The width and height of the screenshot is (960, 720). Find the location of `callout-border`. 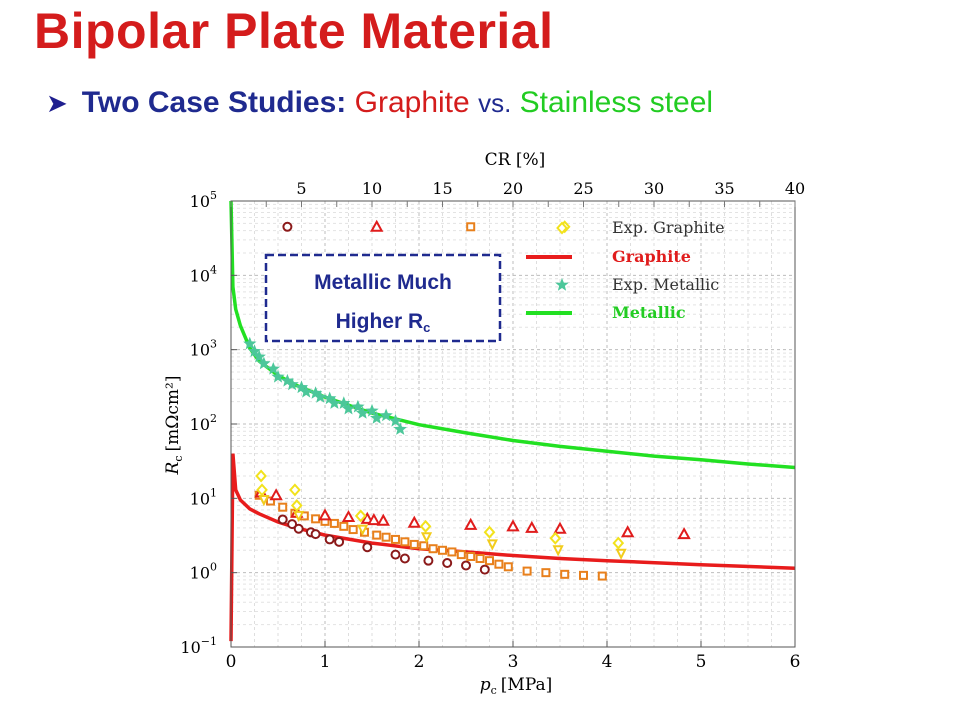

callout-border is located at coordinates (383, 298).